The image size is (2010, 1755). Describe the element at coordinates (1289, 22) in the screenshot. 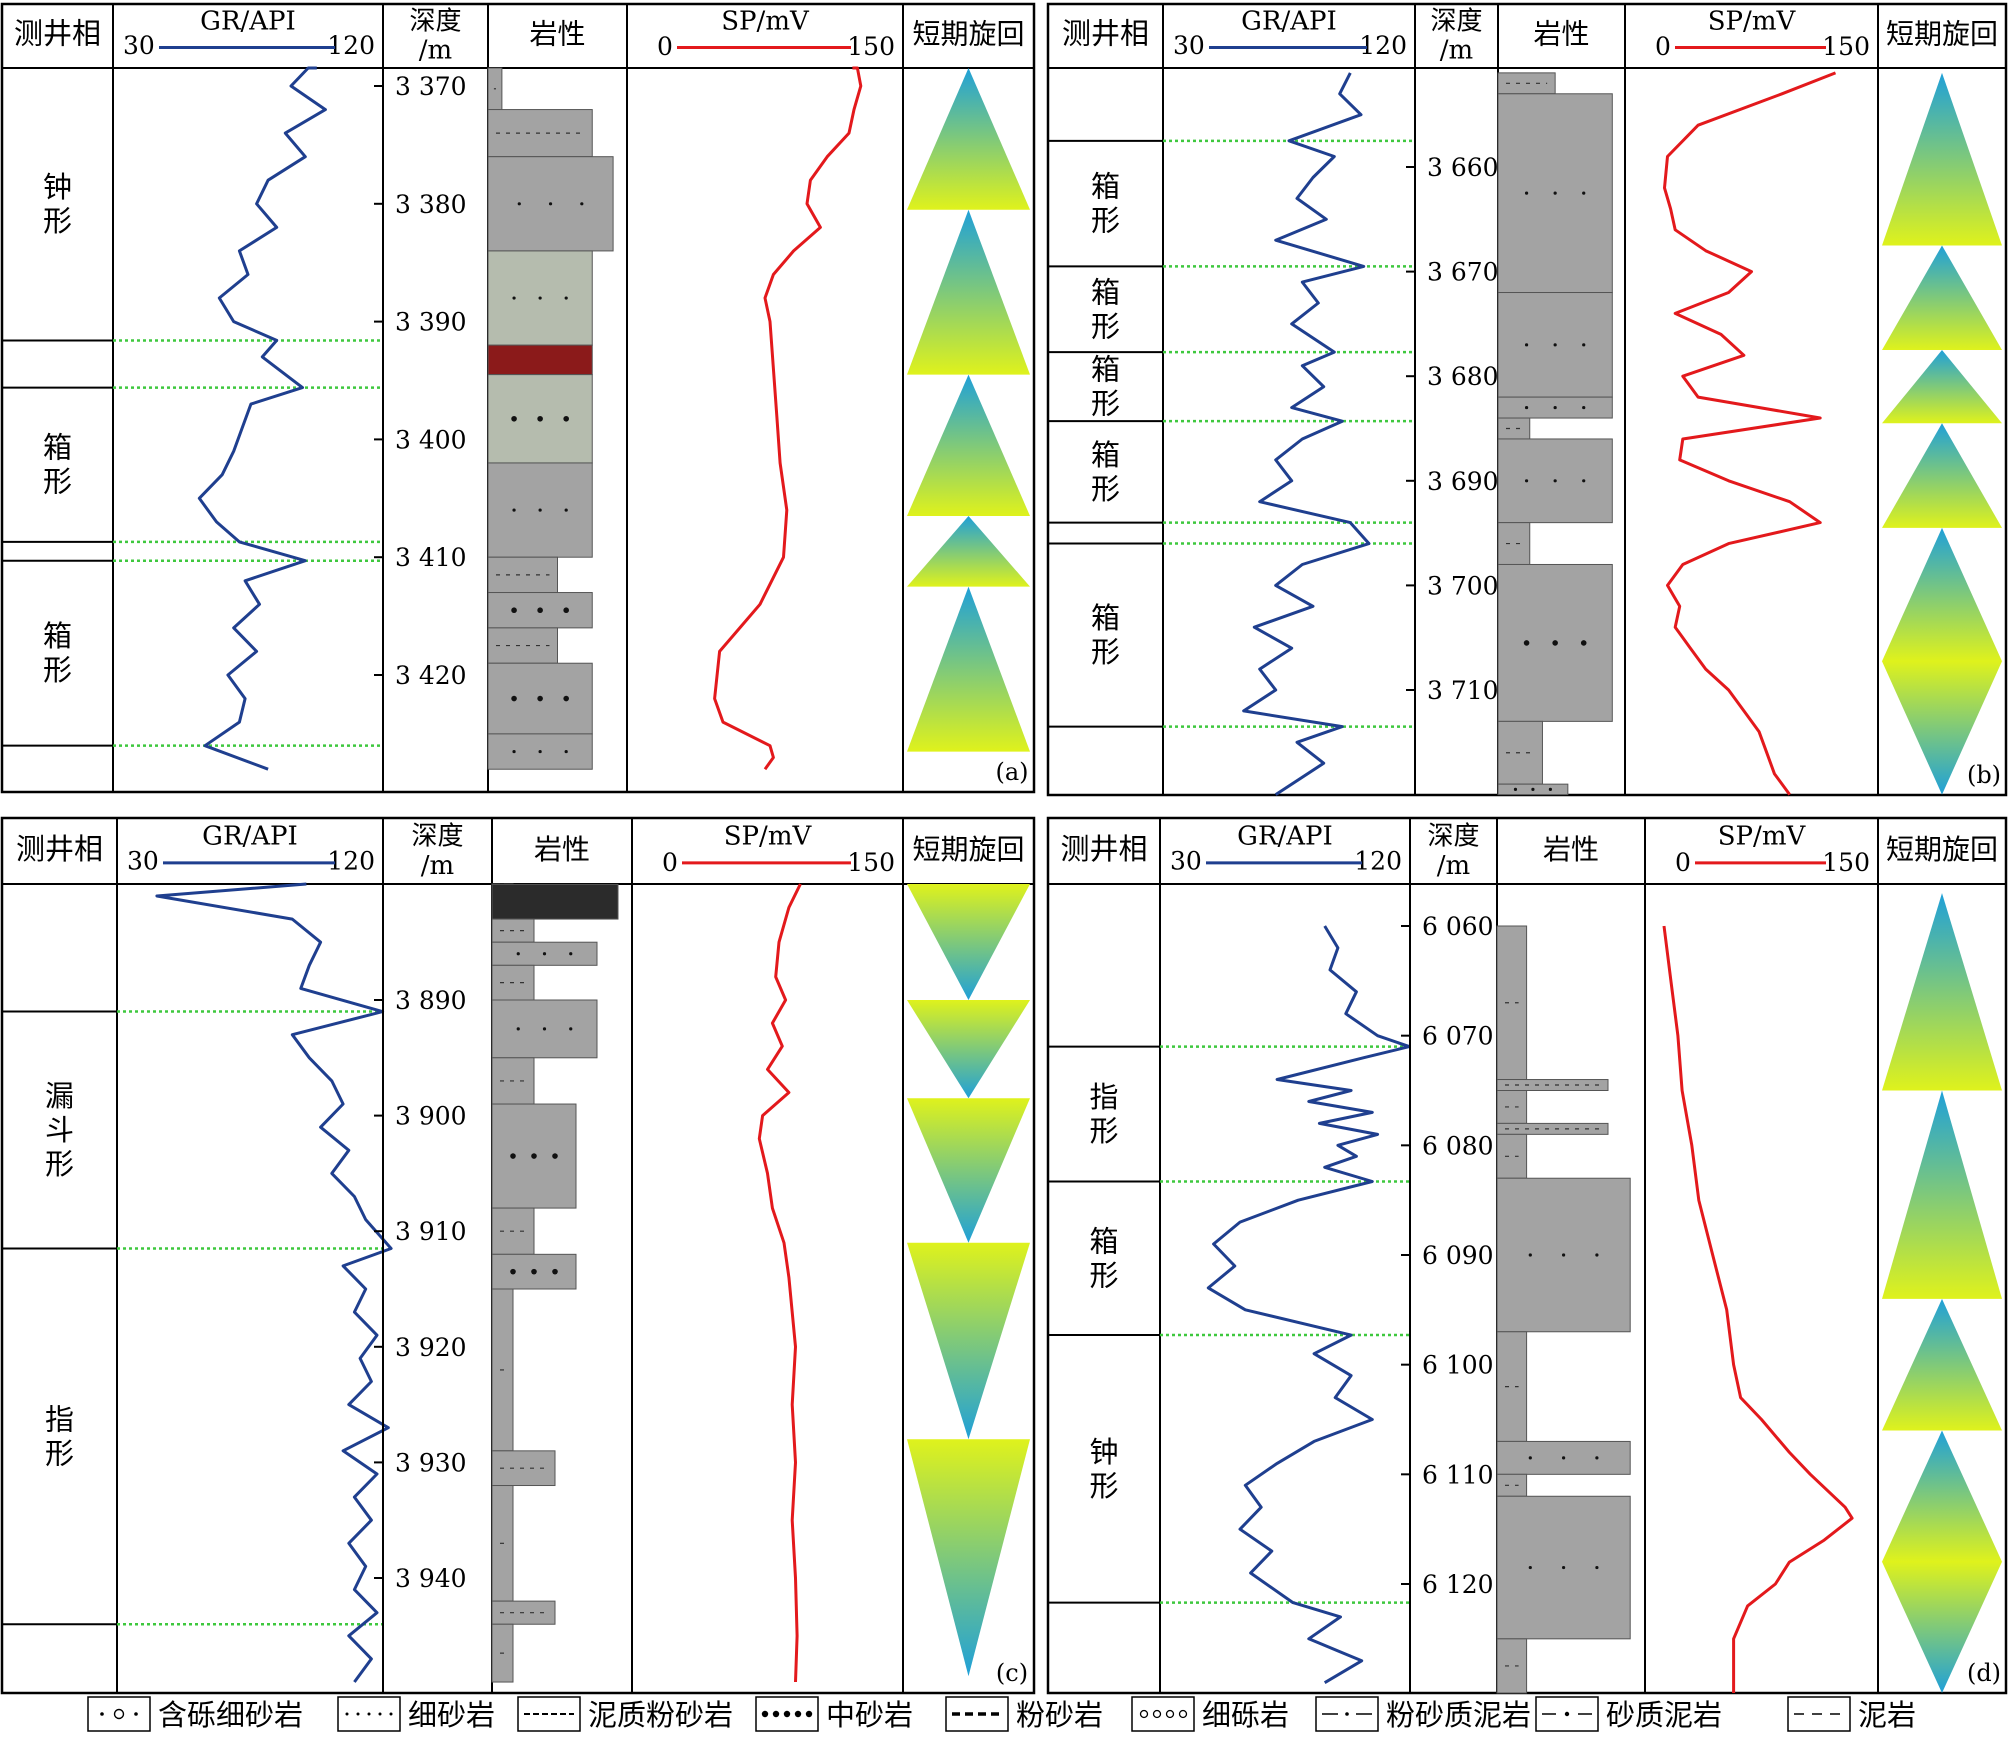

I see `header-gr: GR/API` at that location.